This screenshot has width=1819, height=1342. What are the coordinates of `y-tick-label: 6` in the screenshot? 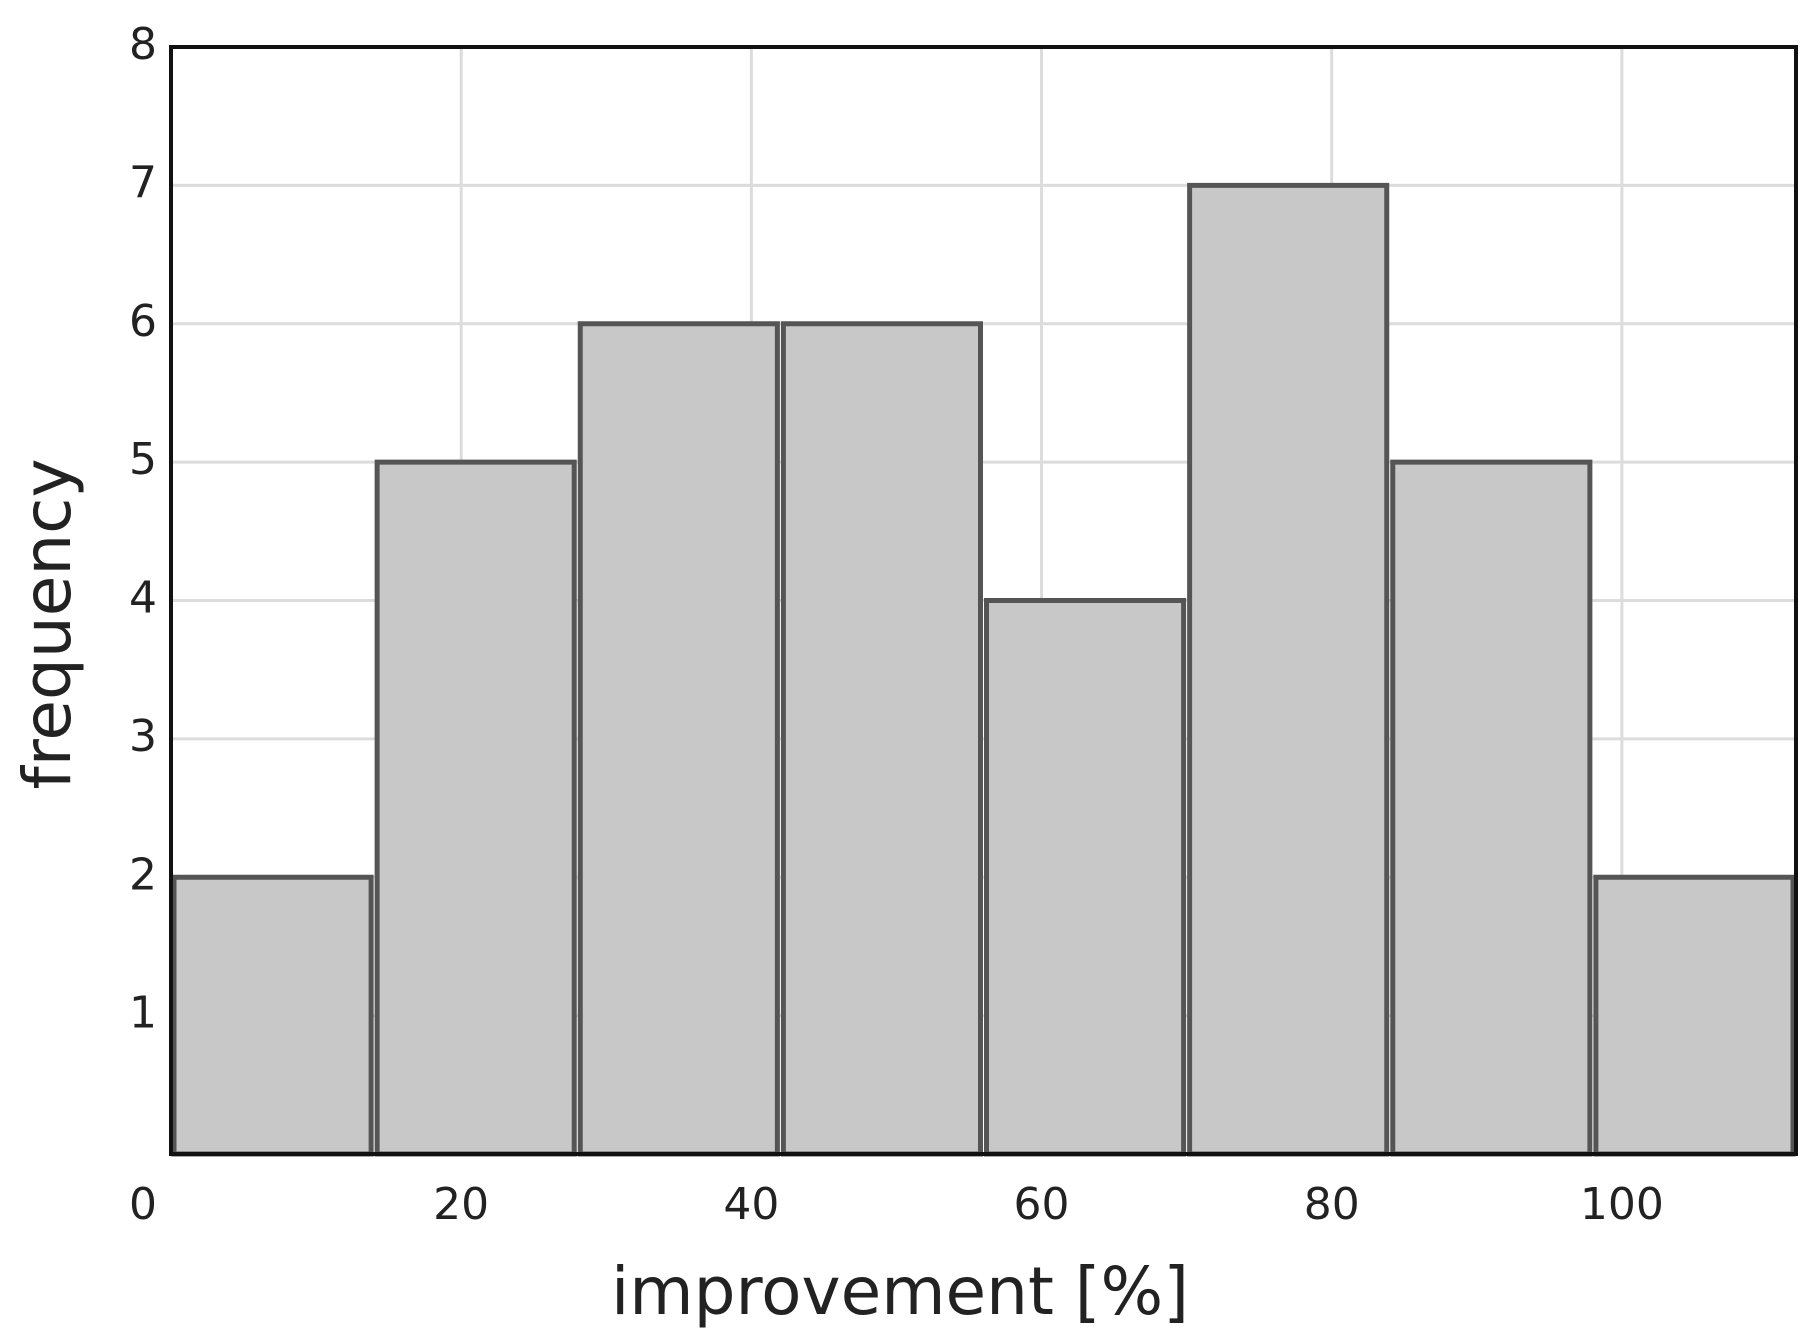 It's located at (143, 321).